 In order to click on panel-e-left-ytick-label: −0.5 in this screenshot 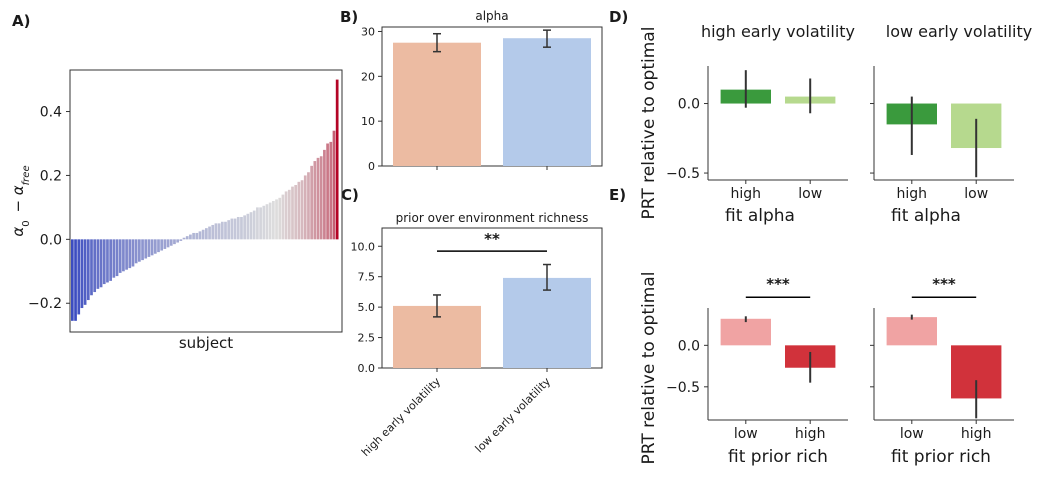, I will do `click(683, 388)`.